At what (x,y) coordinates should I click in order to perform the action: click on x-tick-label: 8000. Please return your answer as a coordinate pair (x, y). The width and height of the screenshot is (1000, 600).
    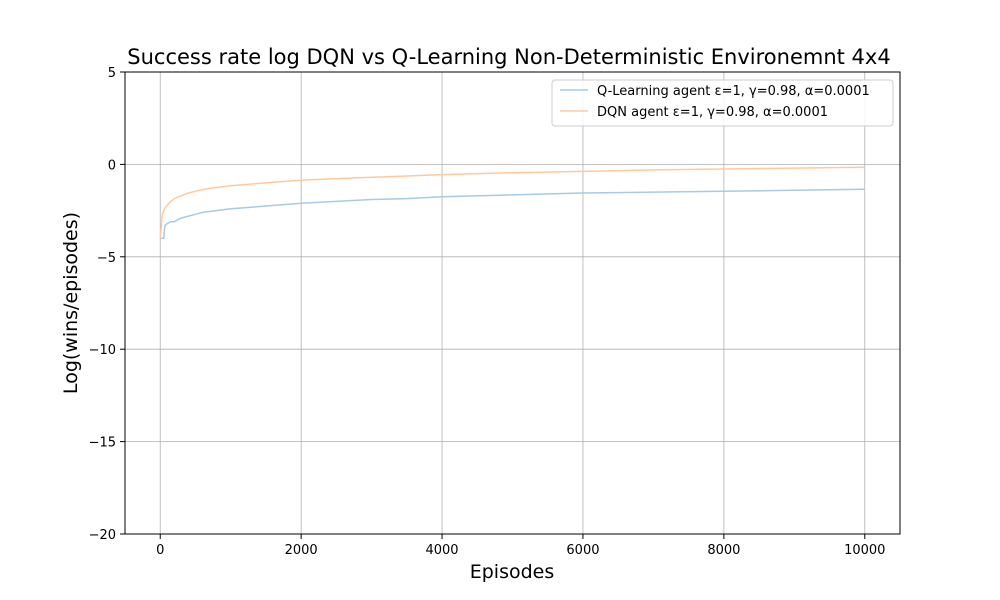
    Looking at the image, I should click on (723, 550).